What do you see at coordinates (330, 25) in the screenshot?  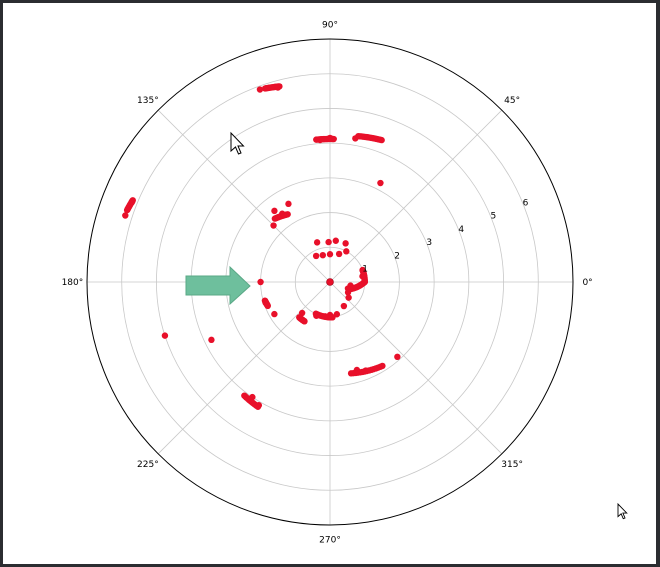 I see `angle-tick-label: 90°` at bounding box center [330, 25].